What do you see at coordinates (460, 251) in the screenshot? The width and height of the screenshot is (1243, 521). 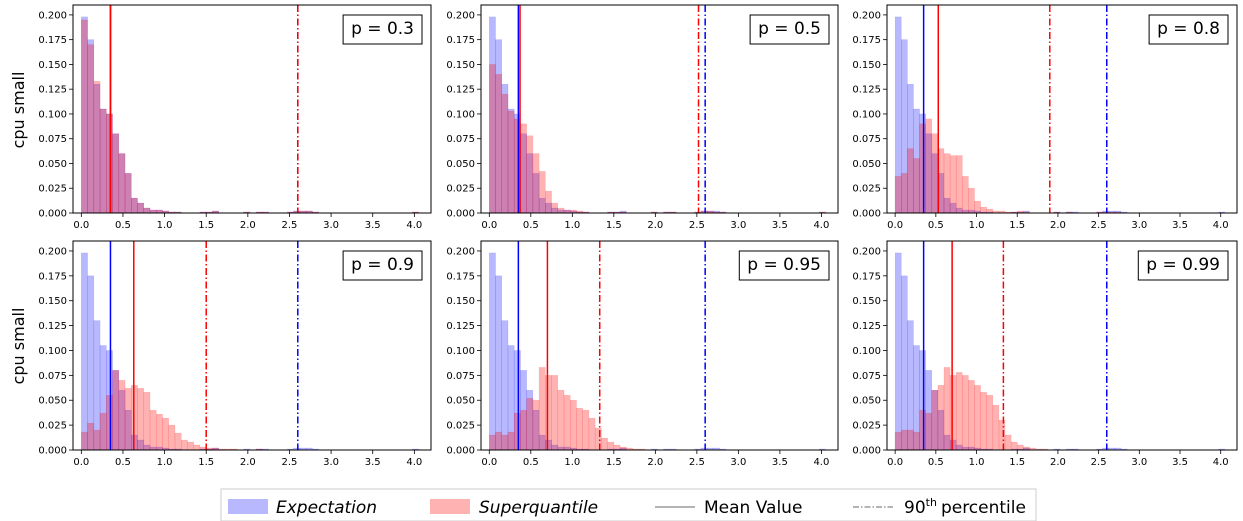 I see `y-tick-label: 0.200` at bounding box center [460, 251].